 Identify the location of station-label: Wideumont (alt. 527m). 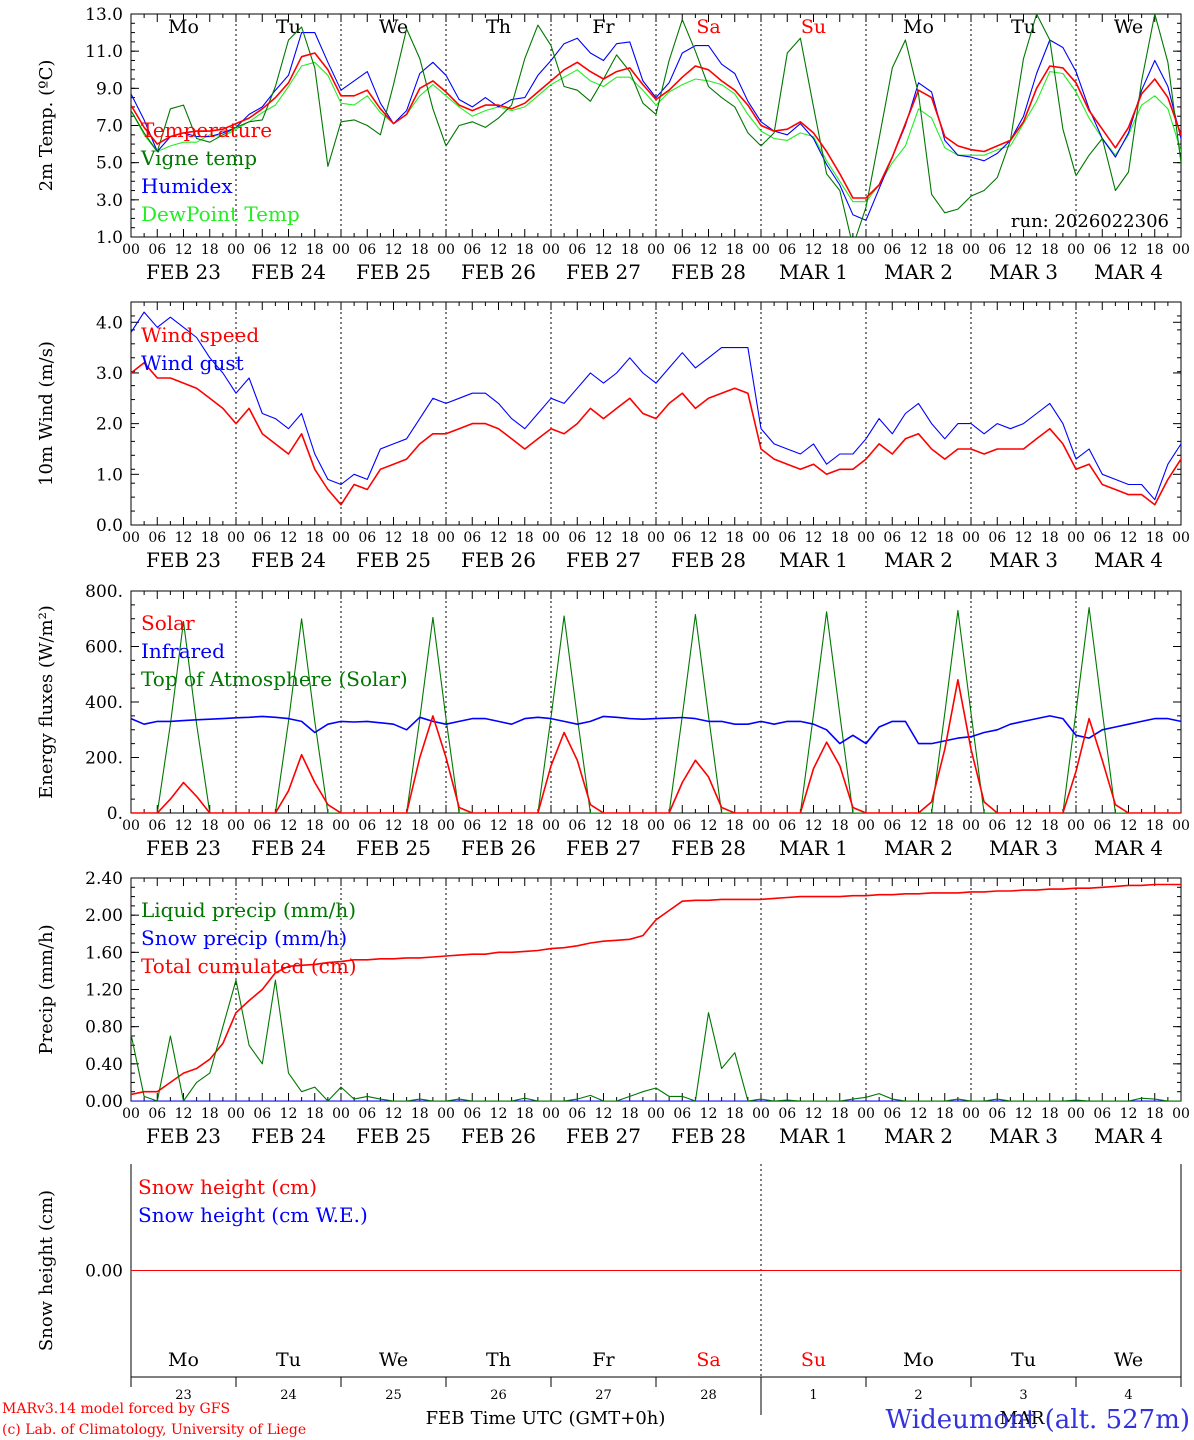
(1038, 1420).